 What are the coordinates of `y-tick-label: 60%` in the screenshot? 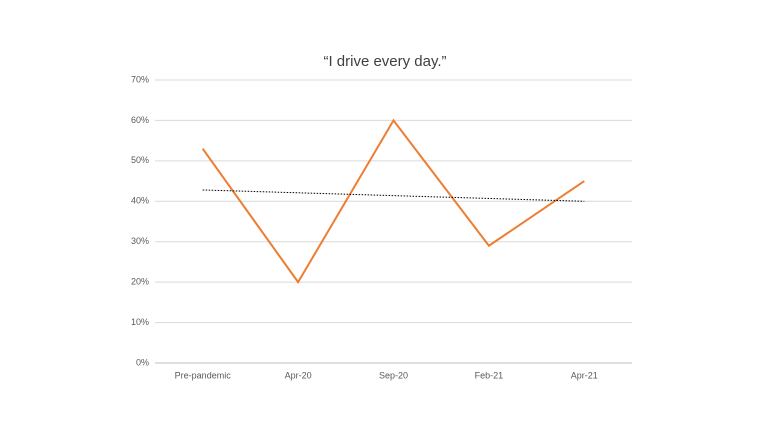 It's located at (140, 120).